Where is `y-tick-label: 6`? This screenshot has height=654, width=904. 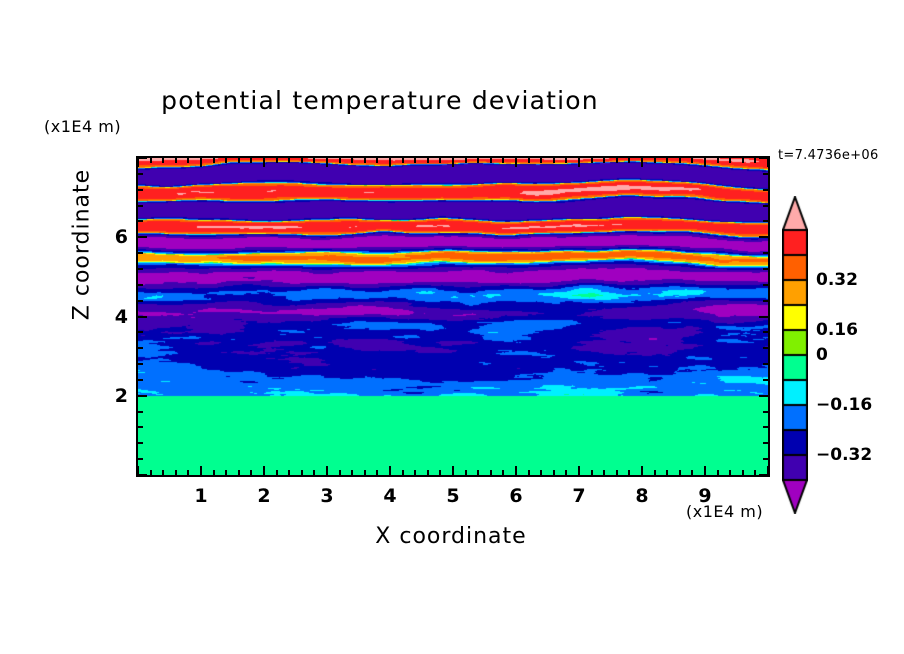
y-tick-label: 6 is located at coordinates (121, 237).